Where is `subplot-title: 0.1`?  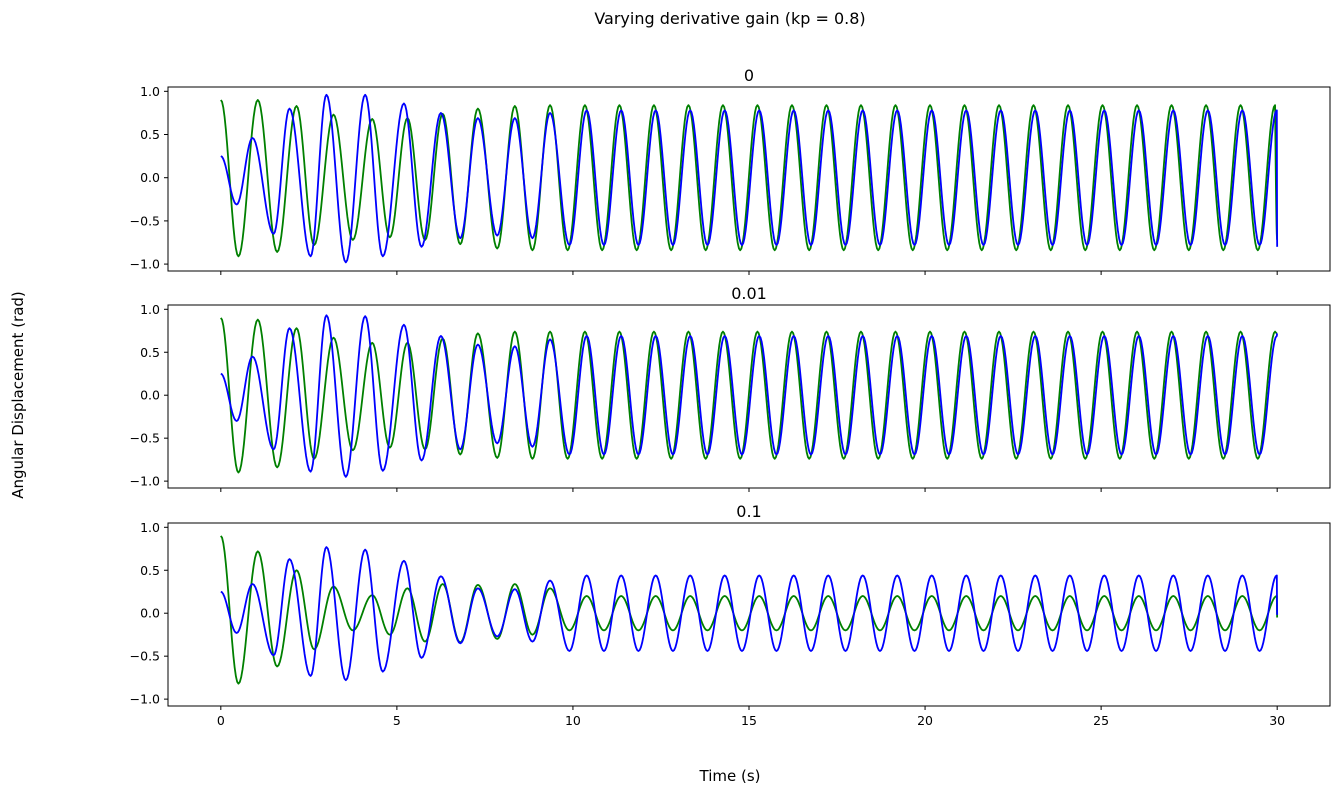
subplot-title: 0.1 is located at coordinates (748, 511).